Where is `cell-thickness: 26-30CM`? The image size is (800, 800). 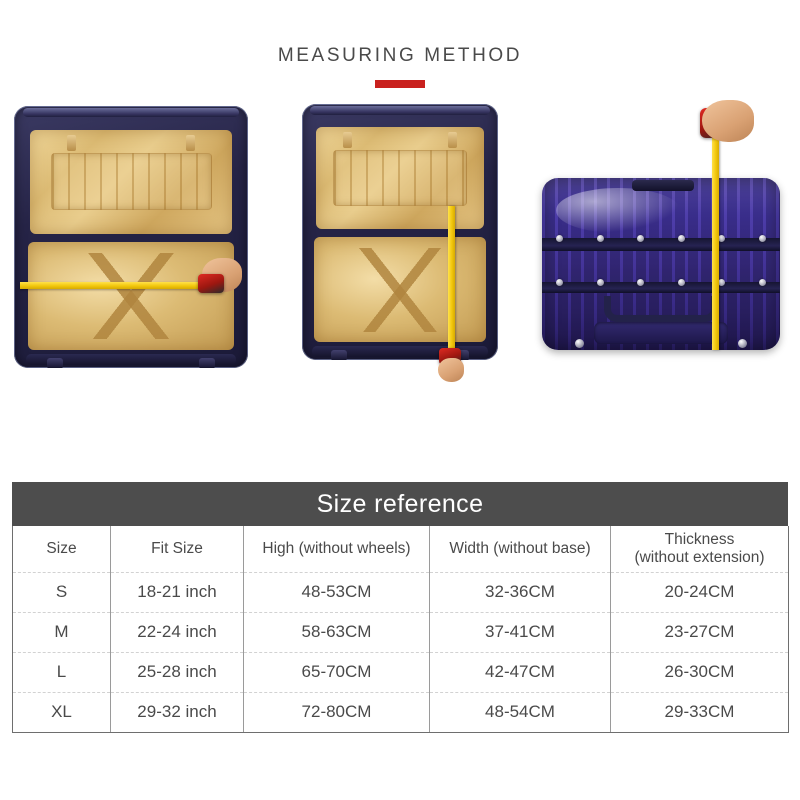
cell-thickness: 26-30CM is located at coordinates (699, 671).